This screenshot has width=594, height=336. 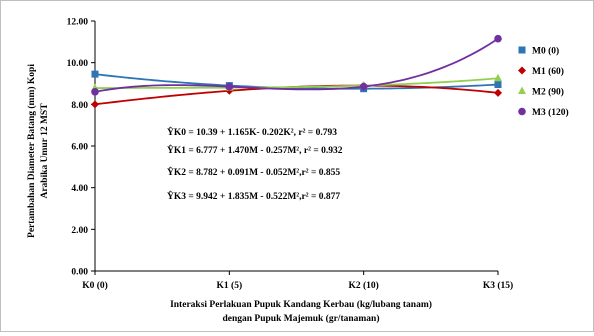 What do you see at coordinates (498, 92) in the screenshot?
I see `data-point-s1-p3` at bounding box center [498, 92].